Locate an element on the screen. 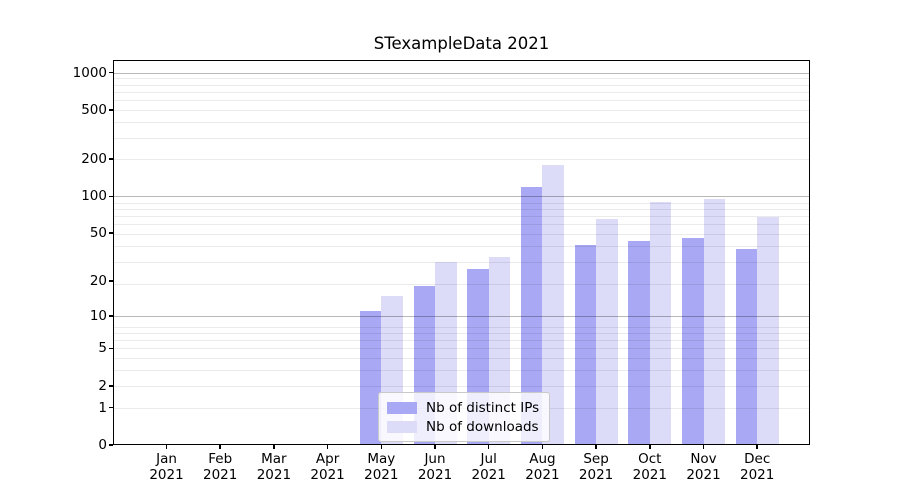  y-tick-label: 10 is located at coordinates (98, 315).